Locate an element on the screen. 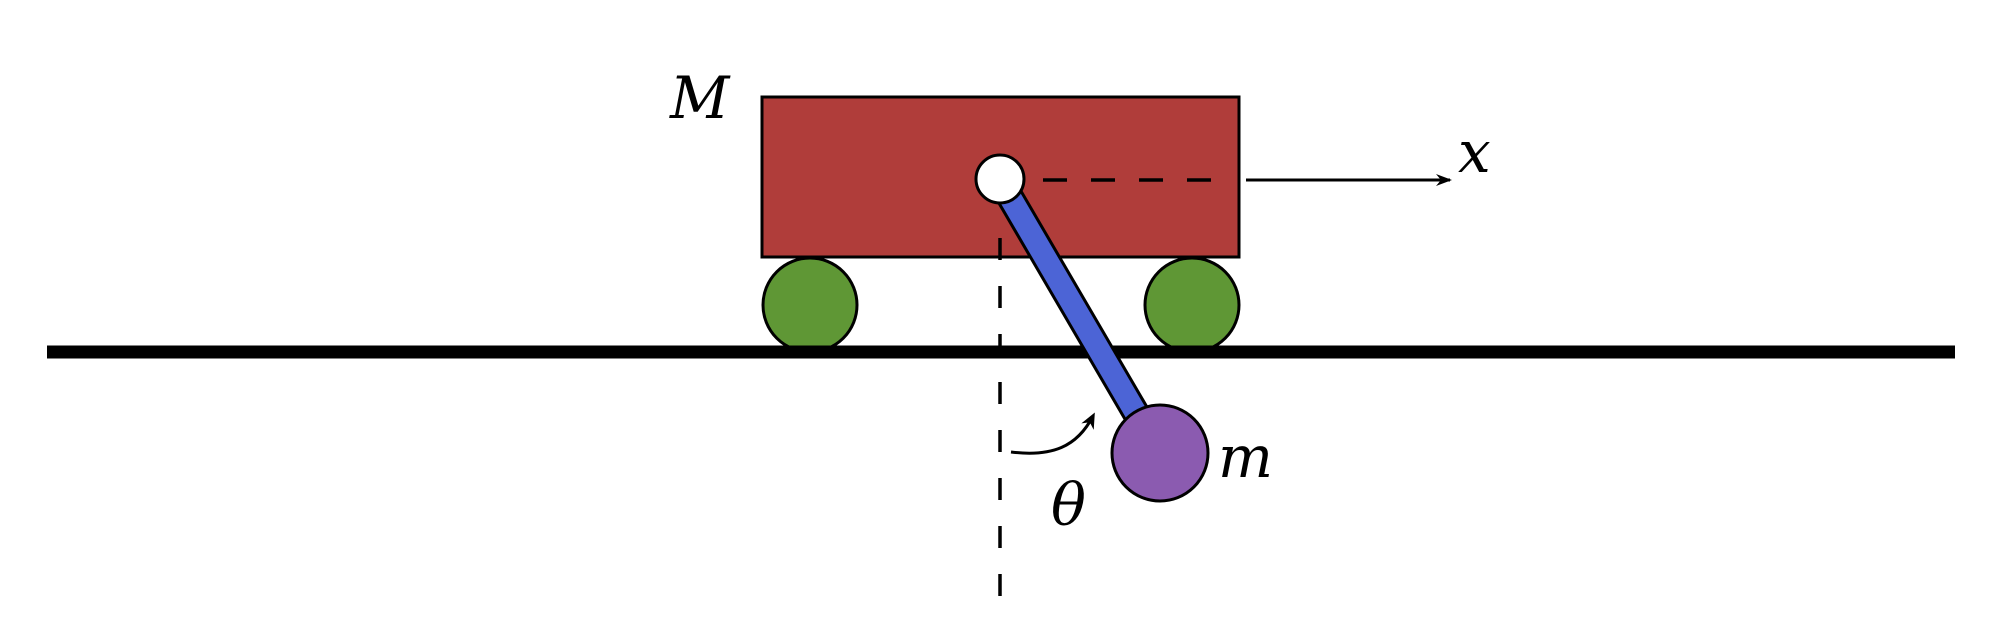 The image size is (1990, 641). wheel-left is located at coordinates (810, 305).